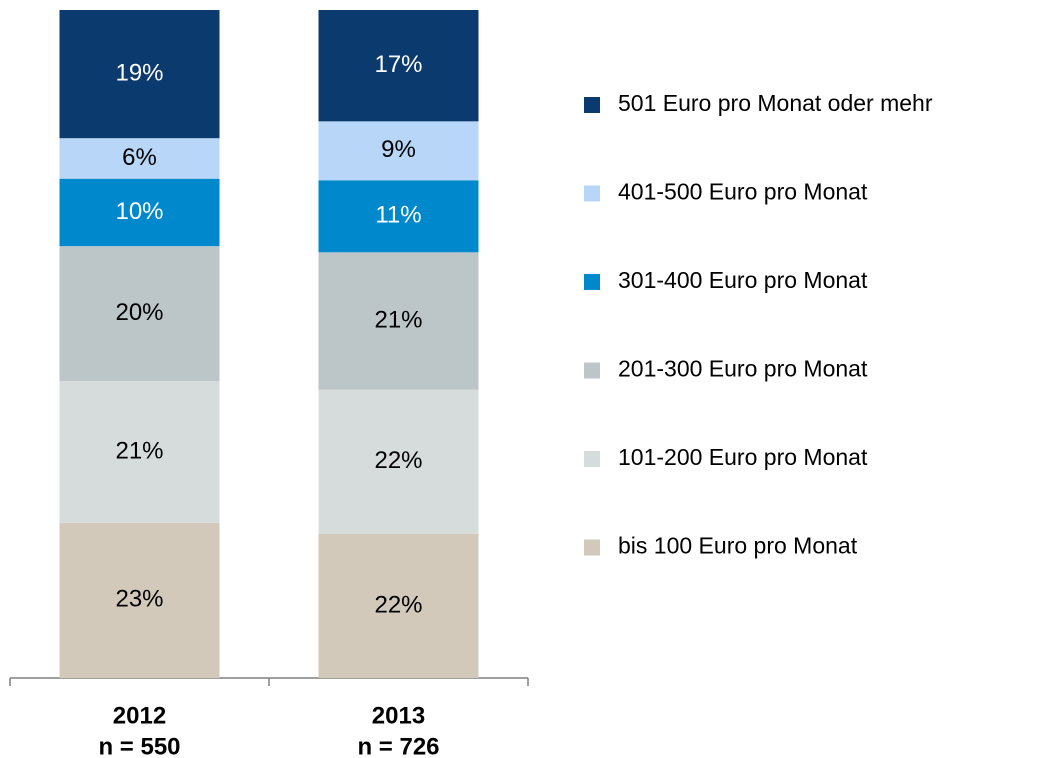  Describe the element at coordinates (139, 715) in the screenshot. I see `x-tick-label: 2012` at that location.